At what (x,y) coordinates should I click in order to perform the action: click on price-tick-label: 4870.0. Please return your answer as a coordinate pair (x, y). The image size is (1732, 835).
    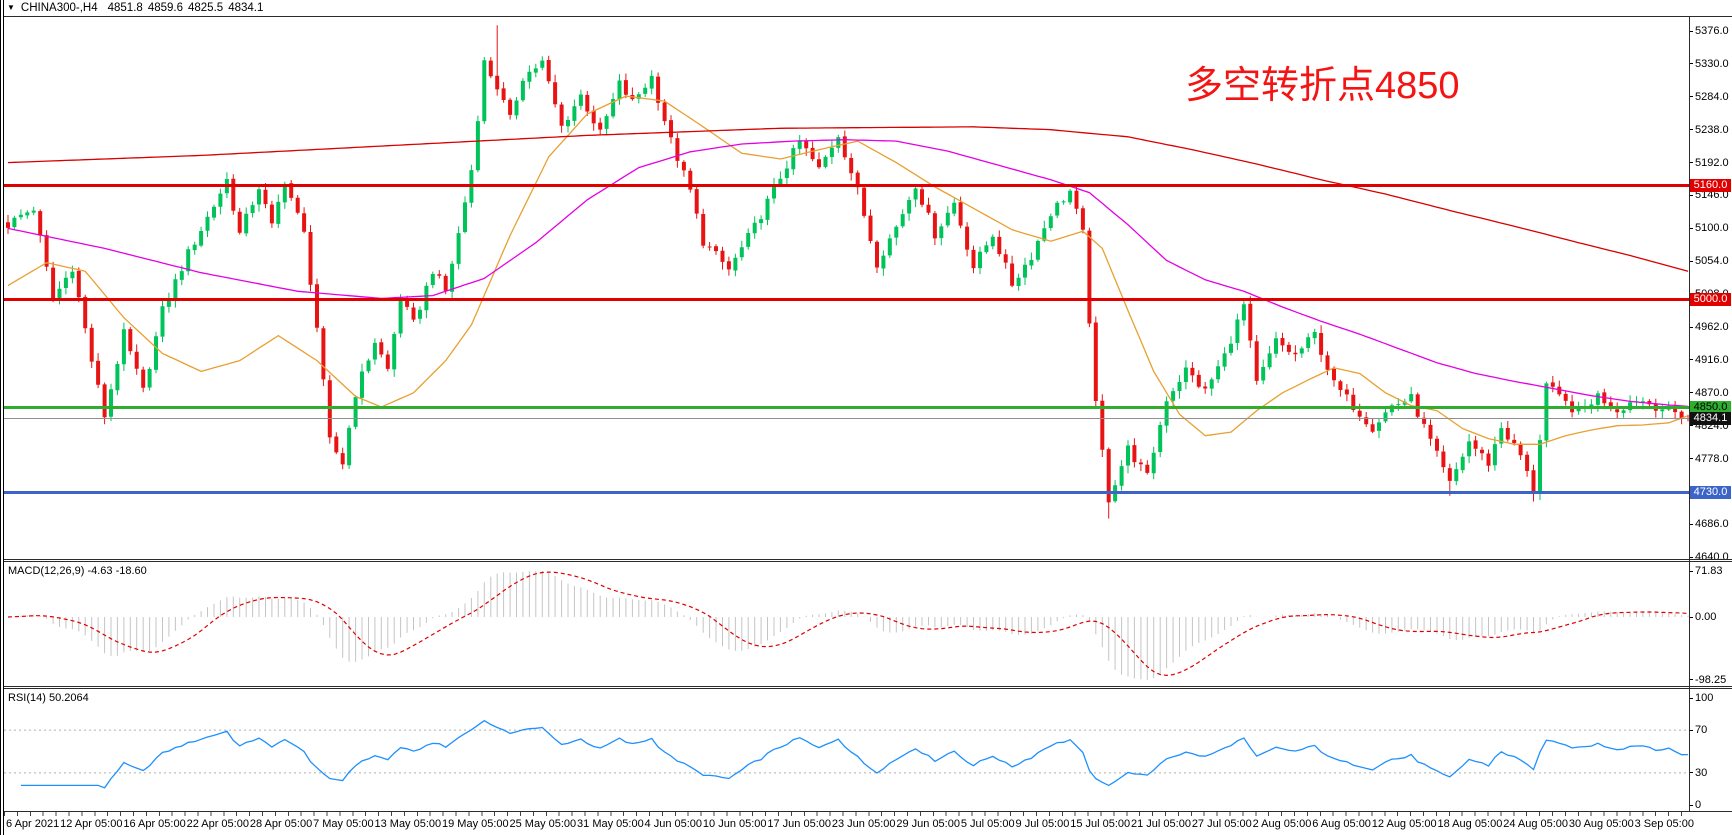
    Looking at the image, I should click on (1712, 393).